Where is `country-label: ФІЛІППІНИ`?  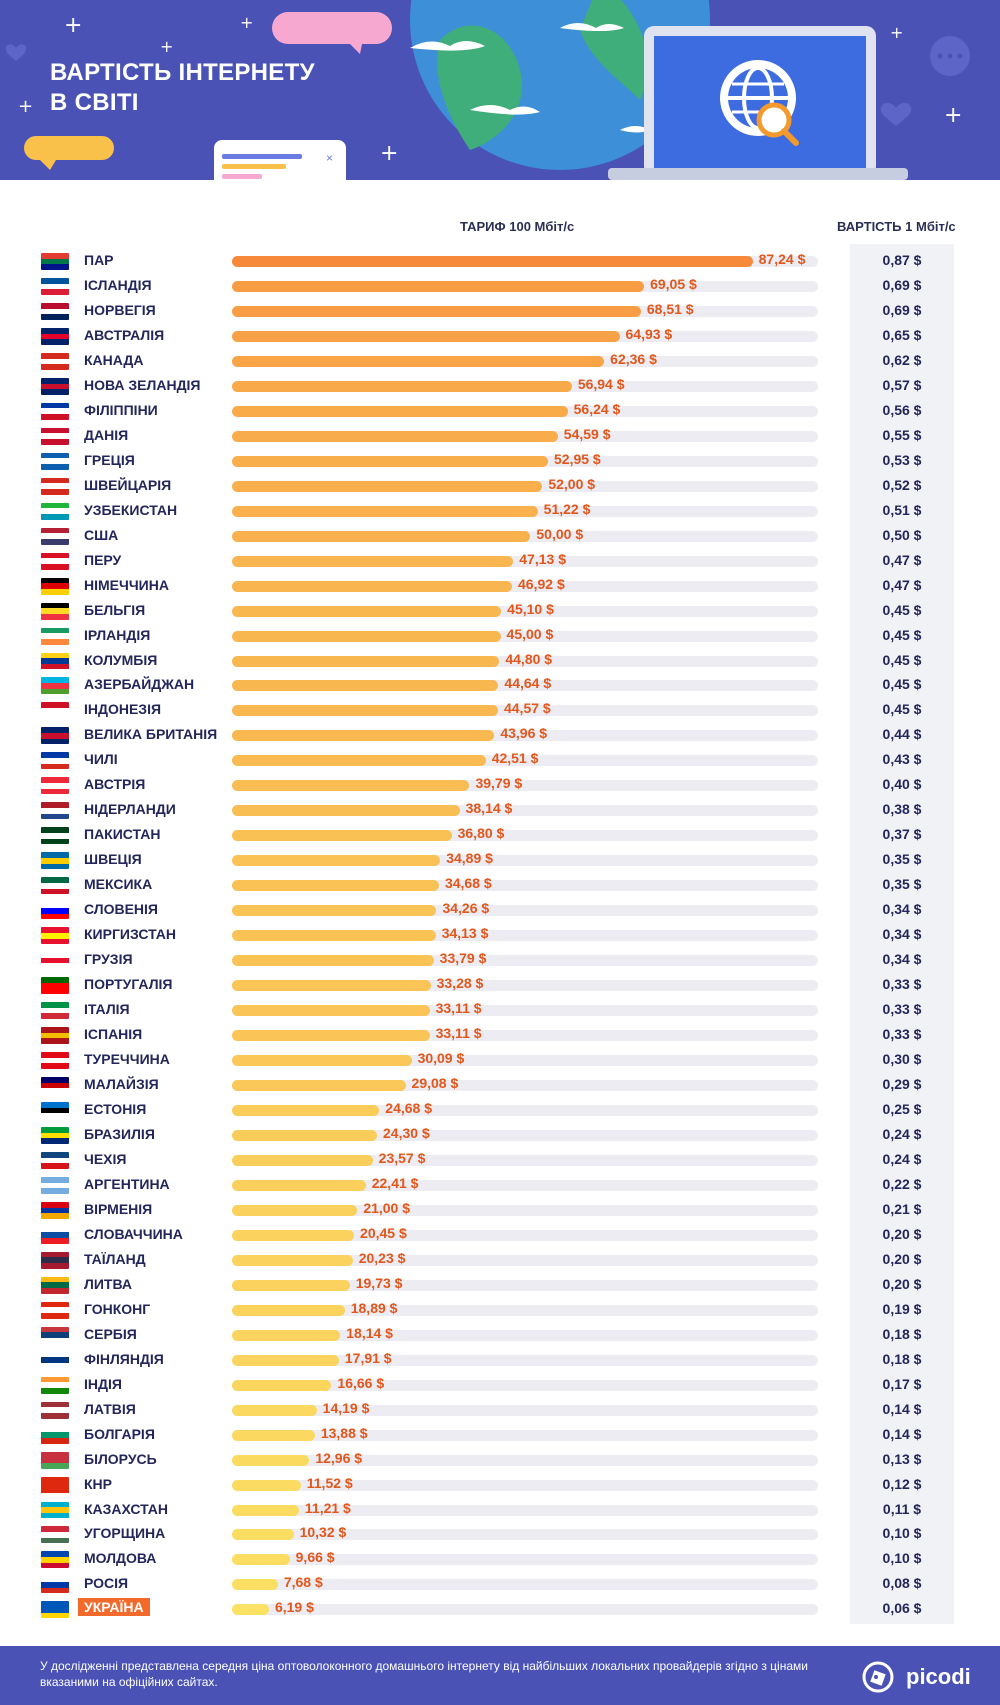 country-label: ФІЛІППІНИ is located at coordinates (121, 409).